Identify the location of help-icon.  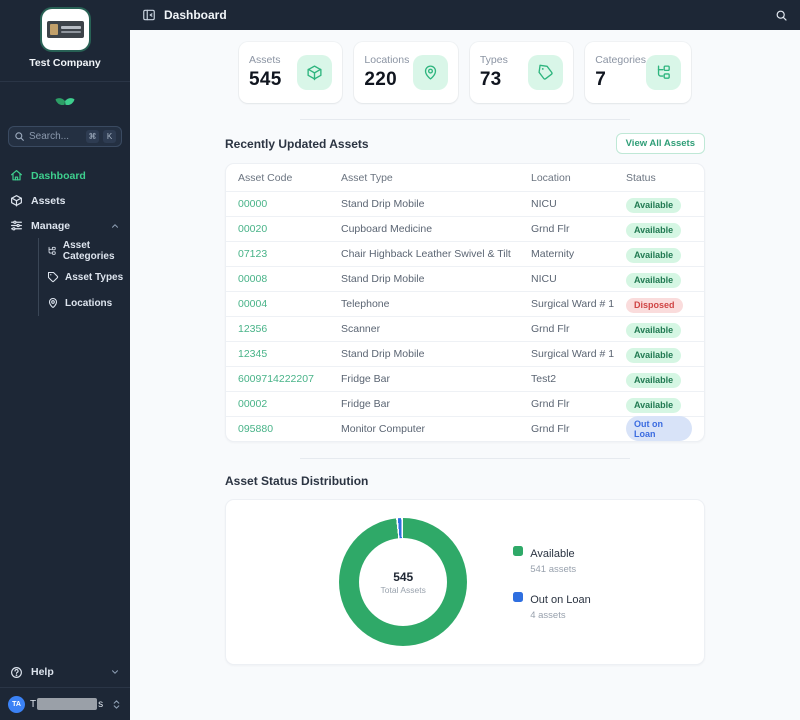
(16, 672).